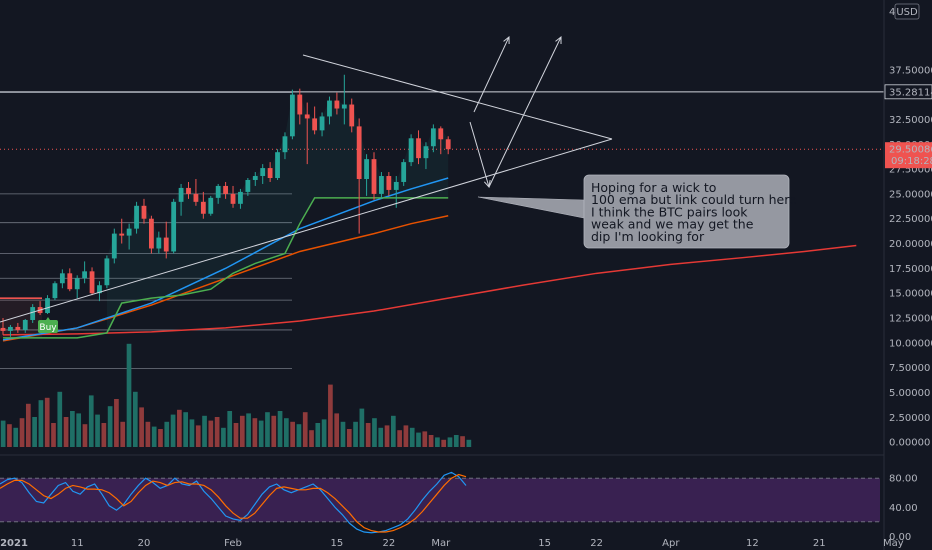  I want to click on note-line: Hoping for a wick to, so click(653, 187).